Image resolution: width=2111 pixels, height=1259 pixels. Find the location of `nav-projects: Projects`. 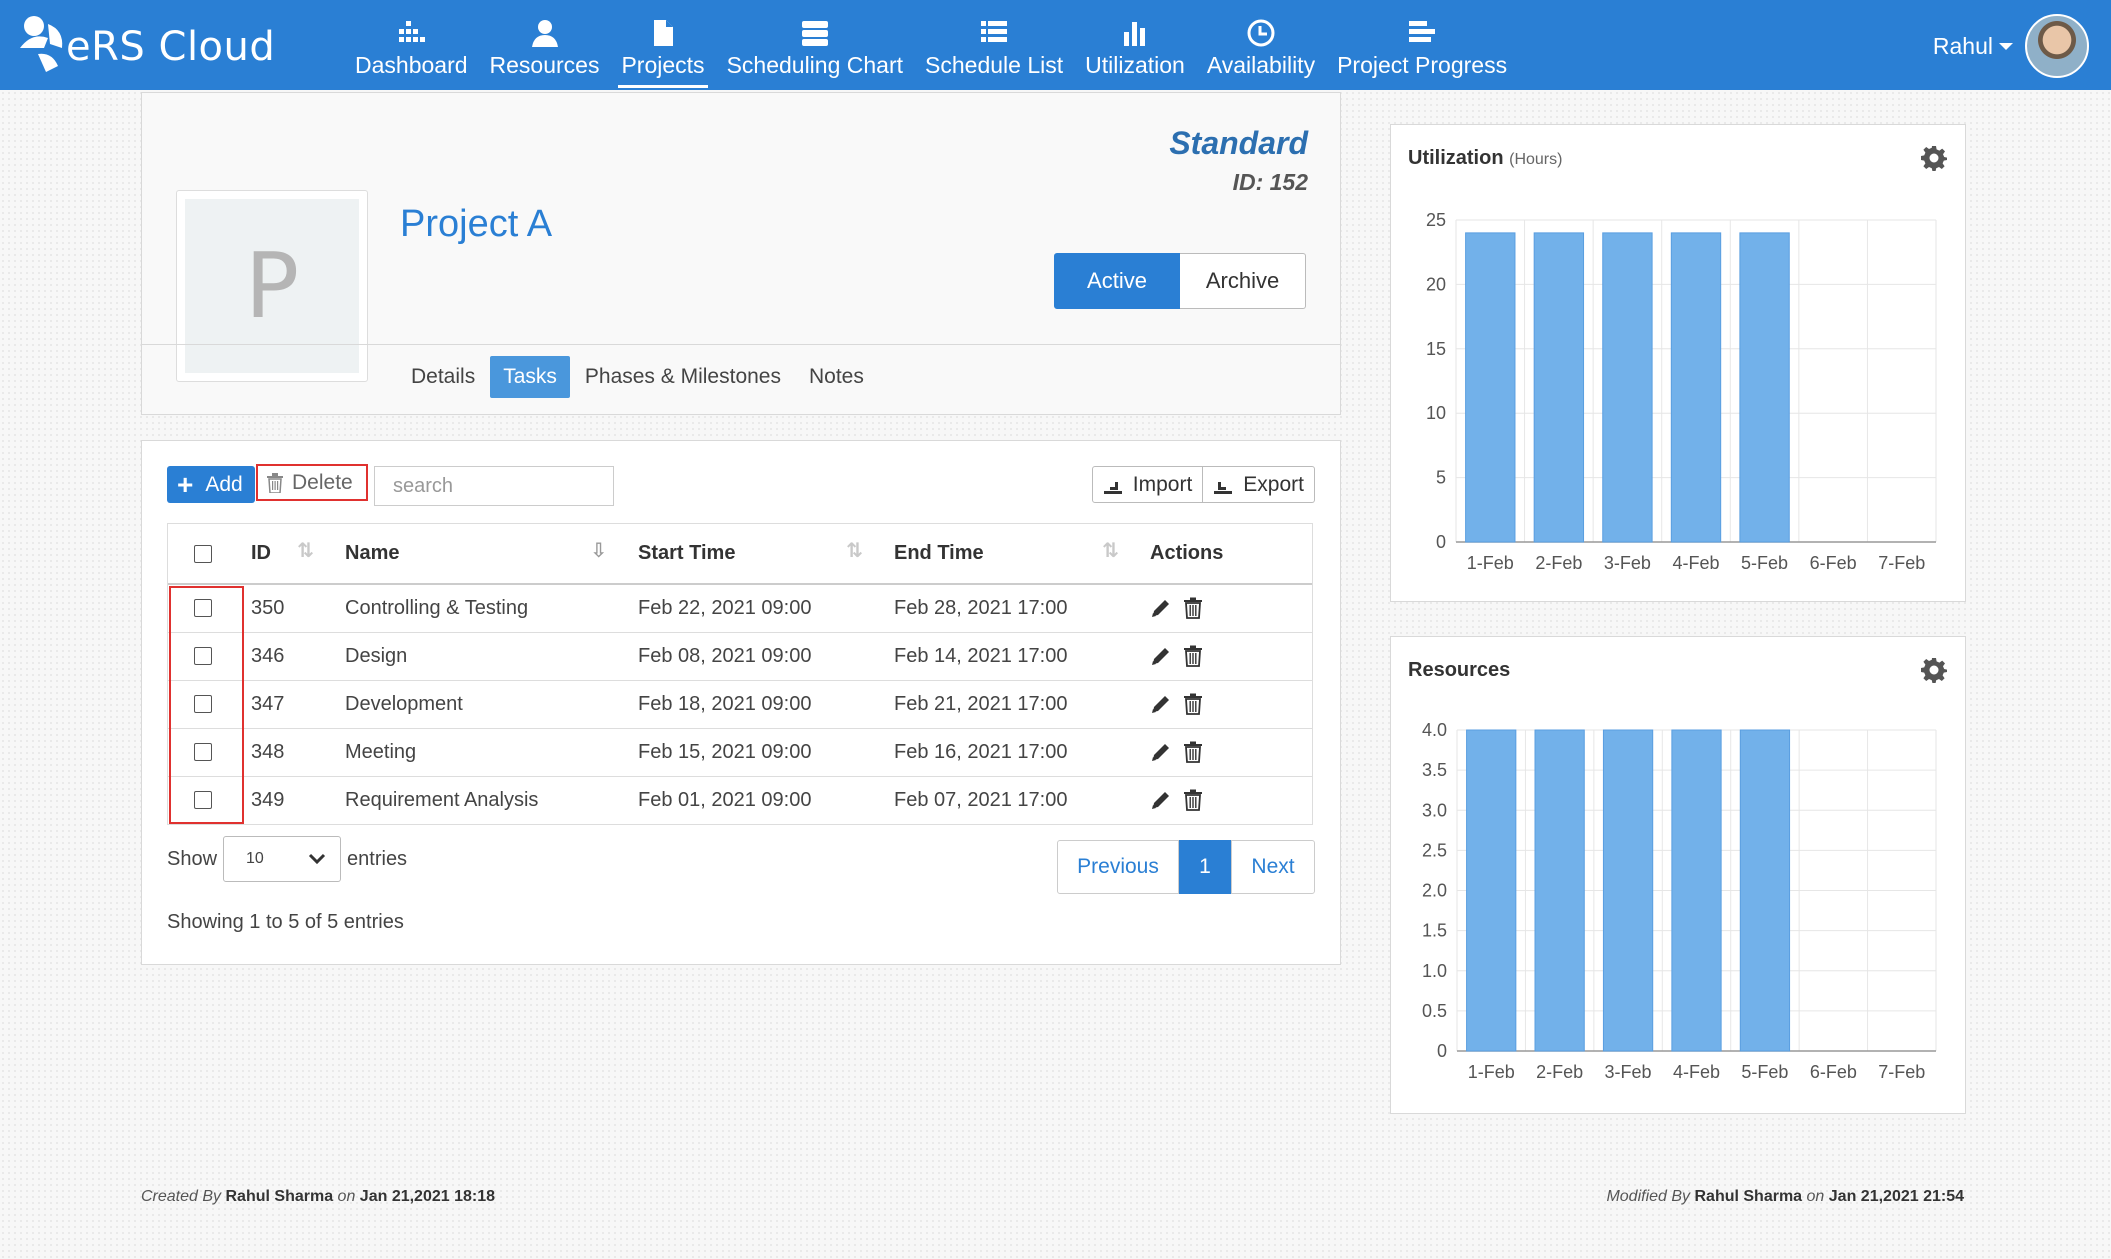

nav-projects: Projects is located at coordinates (662, 45).